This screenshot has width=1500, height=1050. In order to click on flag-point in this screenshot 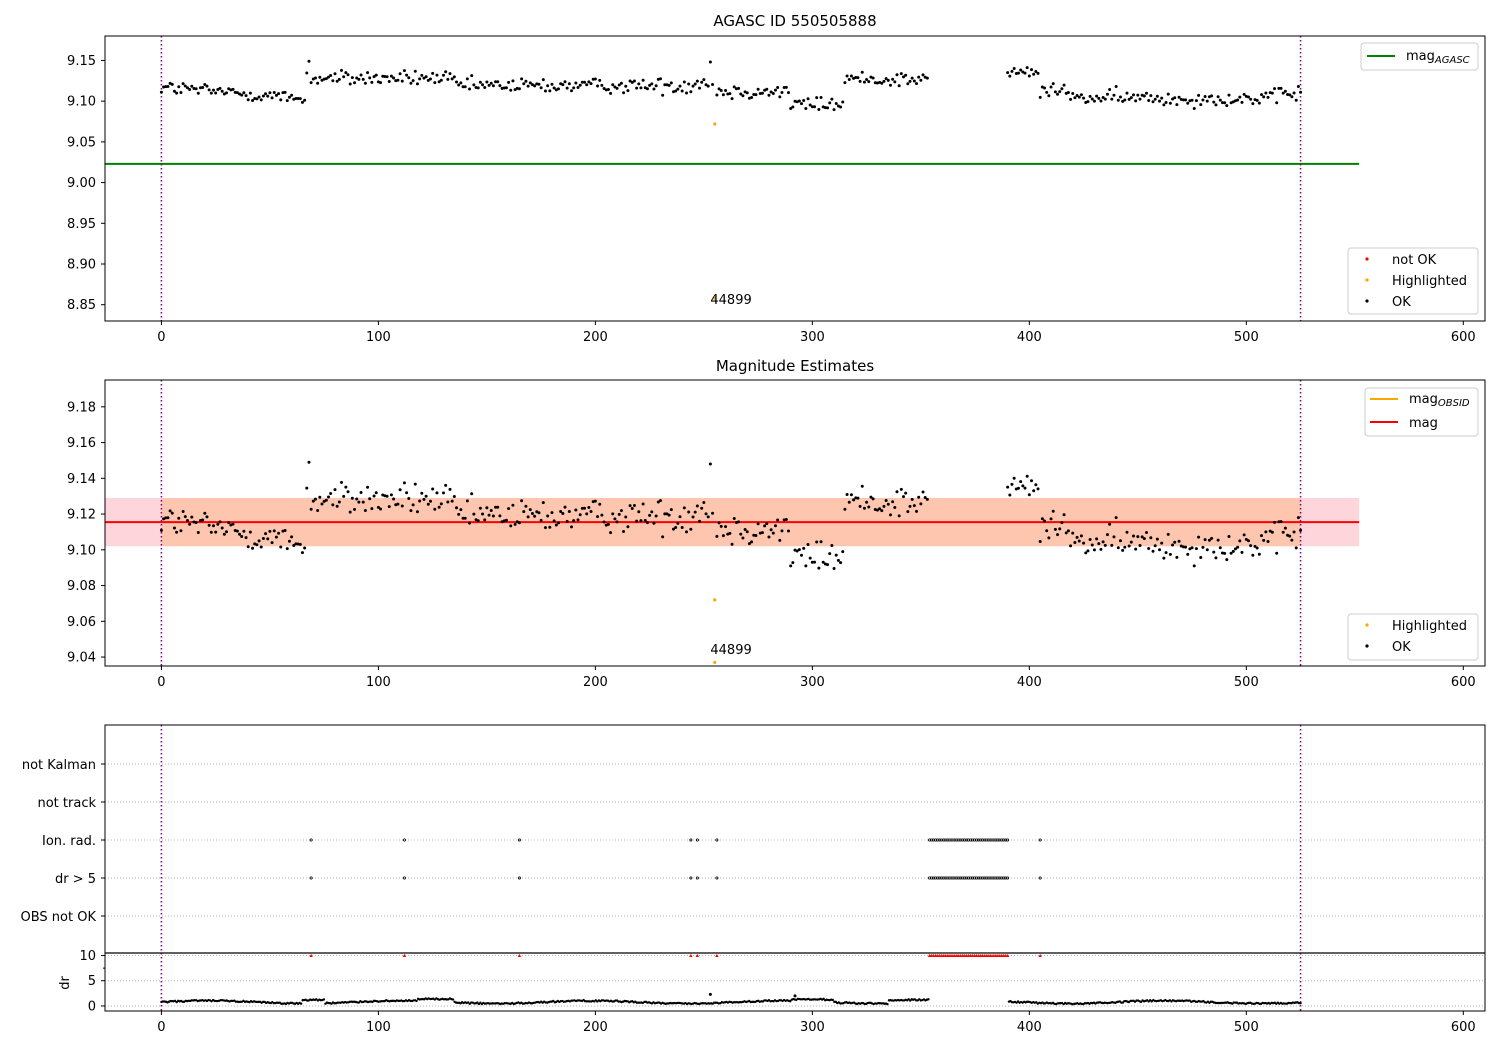, I will do `click(697, 878)`.